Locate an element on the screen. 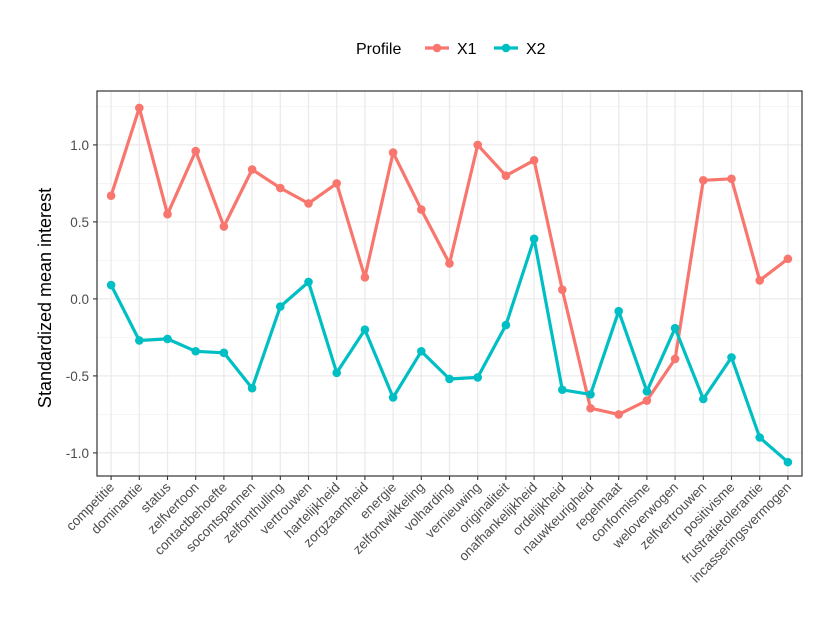  y-tick-label: 1.0 is located at coordinates (79, 145).